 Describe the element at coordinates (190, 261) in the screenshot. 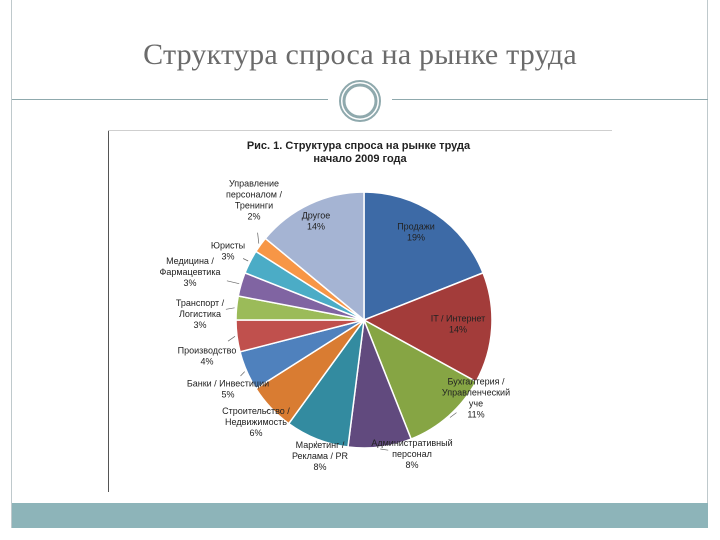

I see `slice-label-line: Медицина /` at that location.